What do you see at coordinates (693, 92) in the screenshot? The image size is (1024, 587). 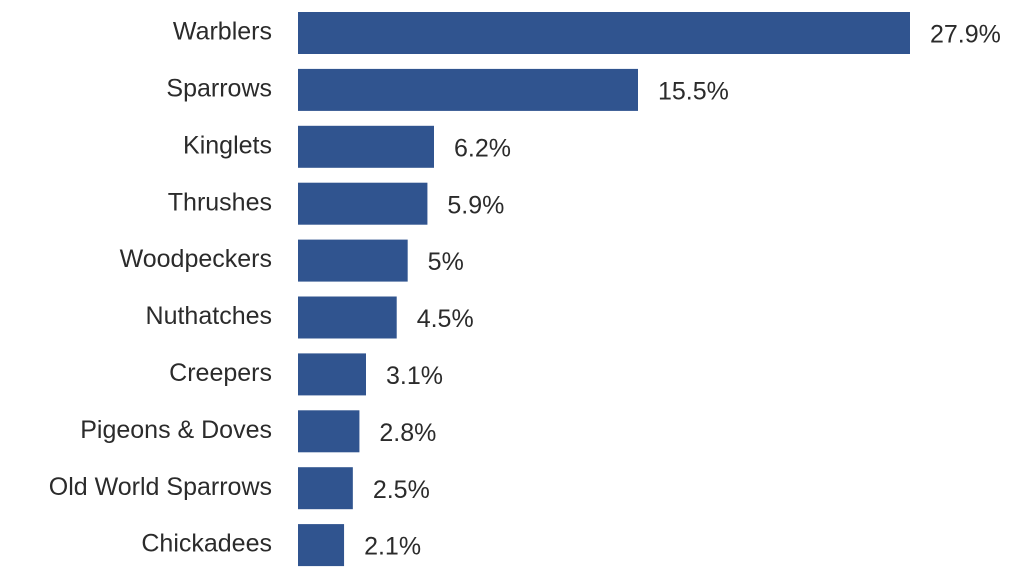 I see `value-label: 15.5%` at bounding box center [693, 92].